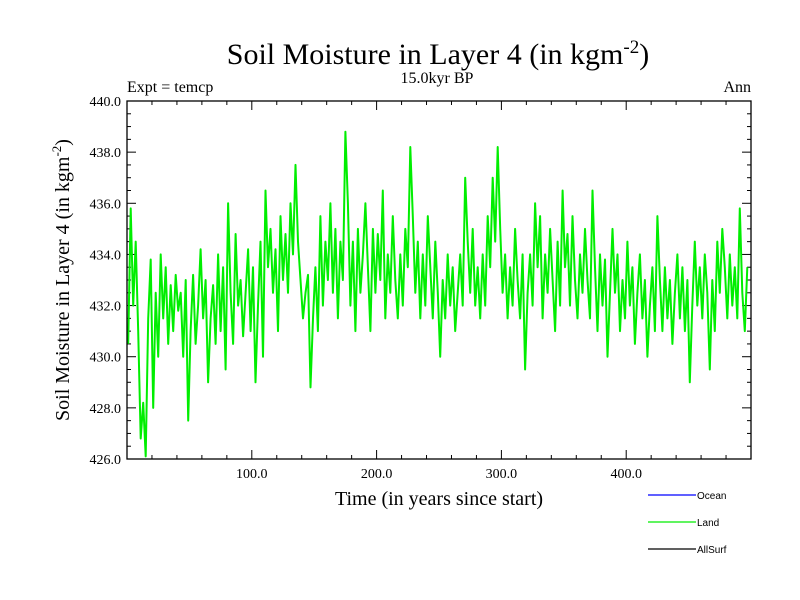 This screenshot has height=600, width=800. What do you see at coordinates (61, 280) in the screenshot?
I see `y-axis-label: Soil Moisture in Layer 4 (in kgm-2)` at bounding box center [61, 280].